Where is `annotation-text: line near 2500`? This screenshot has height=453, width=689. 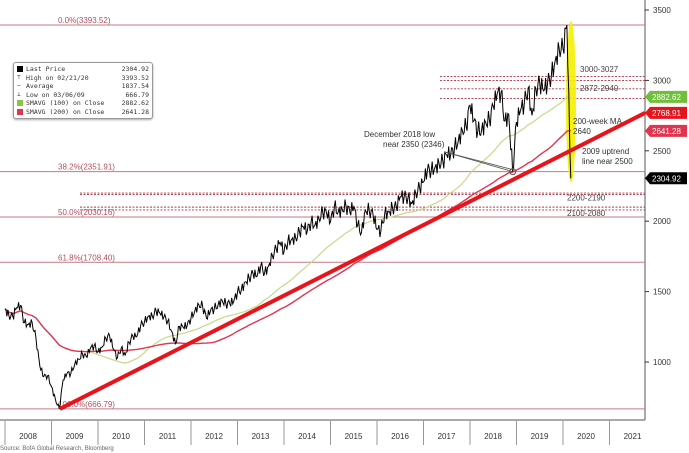
annotation-text: line near 2500 is located at coordinates (607, 161).